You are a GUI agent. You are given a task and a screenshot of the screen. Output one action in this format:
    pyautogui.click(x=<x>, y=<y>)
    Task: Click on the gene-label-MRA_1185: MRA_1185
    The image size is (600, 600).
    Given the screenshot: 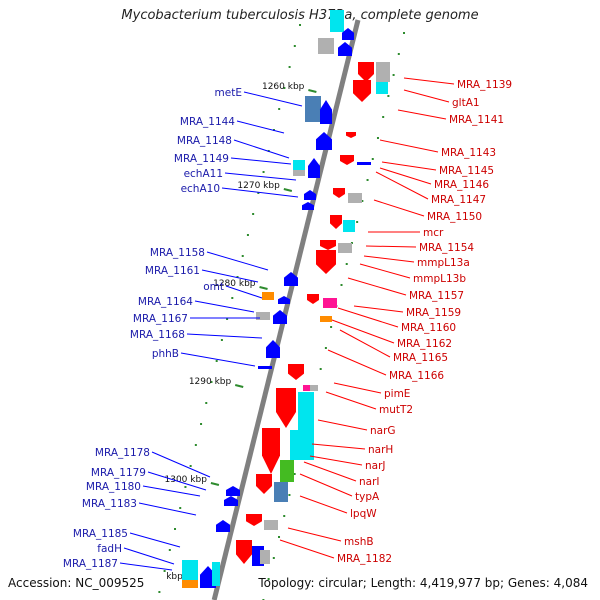 What is the action you would take?
    pyautogui.click(x=100, y=534)
    